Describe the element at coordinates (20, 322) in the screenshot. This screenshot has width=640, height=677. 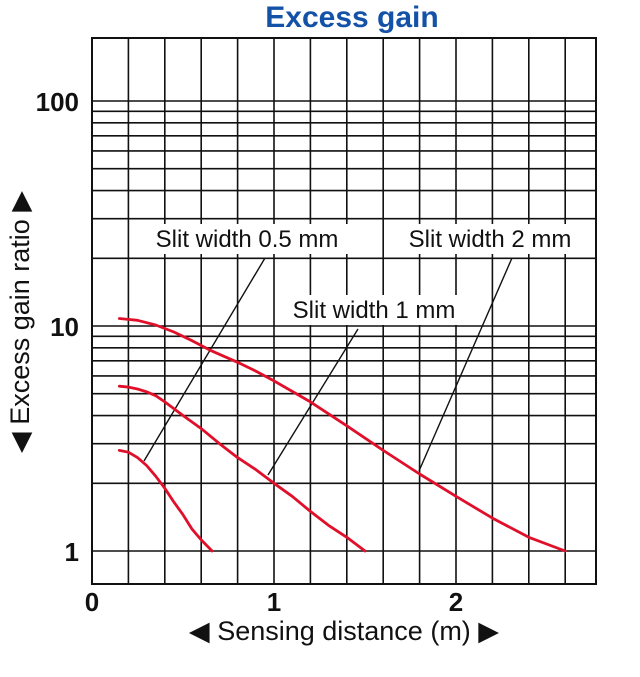
I see `y-axis-label: ◀ Excess gain ratio ▶` at that location.